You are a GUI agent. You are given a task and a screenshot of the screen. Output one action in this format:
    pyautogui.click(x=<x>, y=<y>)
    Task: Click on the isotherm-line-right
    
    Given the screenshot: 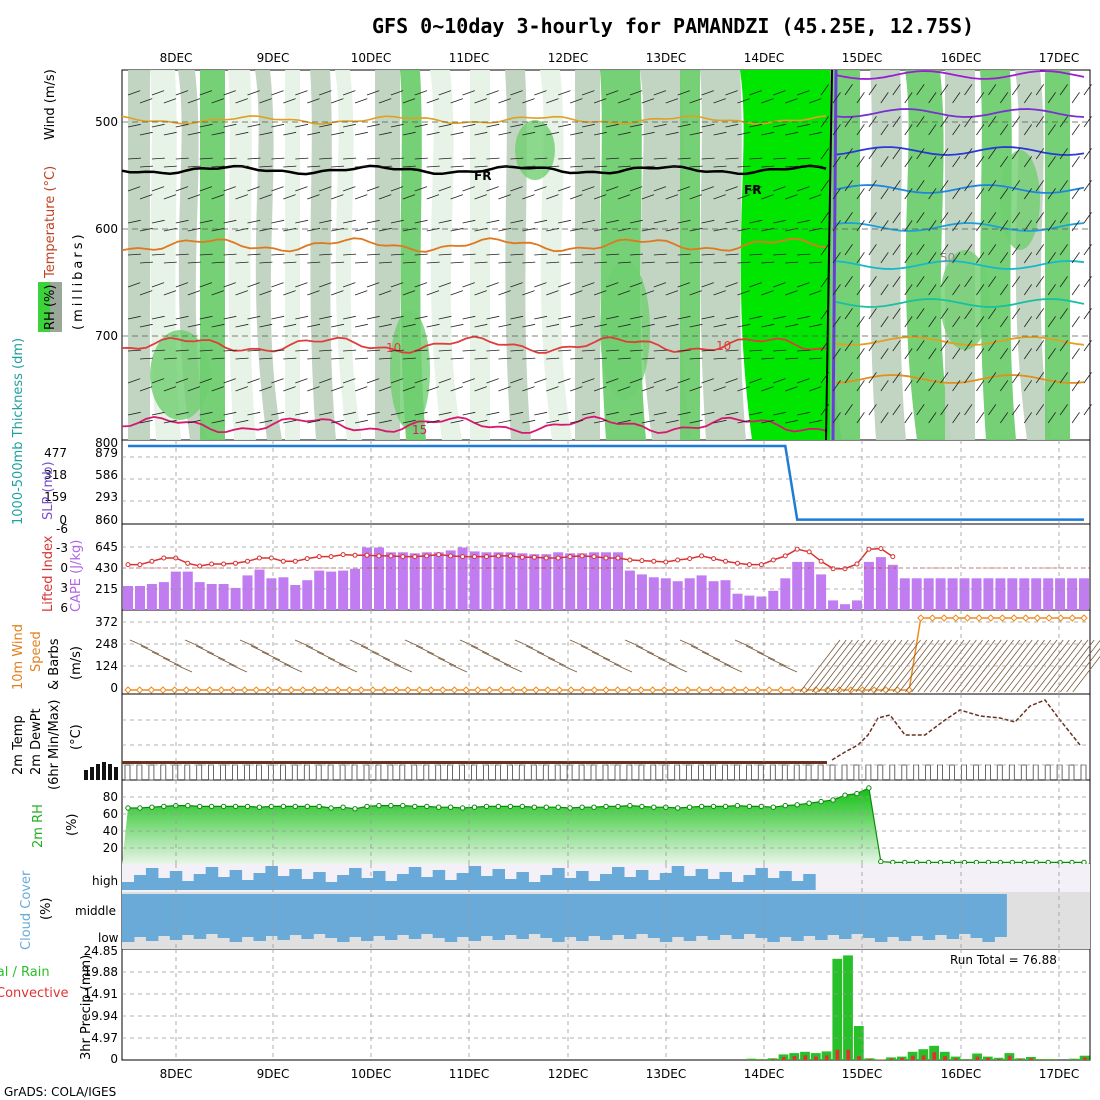 What is the action you would take?
    pyautogui.click(x=960, y=379)
    